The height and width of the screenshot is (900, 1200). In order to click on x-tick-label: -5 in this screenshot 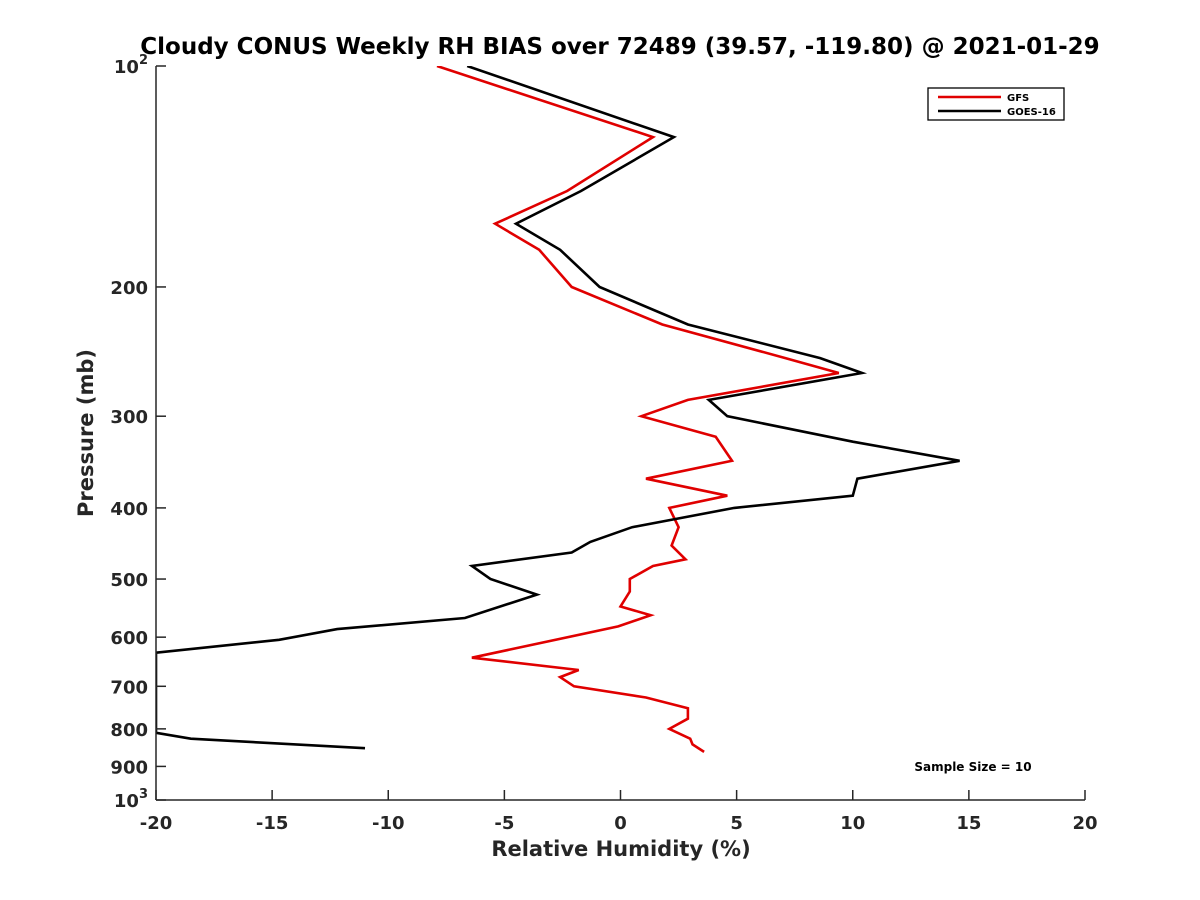, I will do `click(504, 823)`.